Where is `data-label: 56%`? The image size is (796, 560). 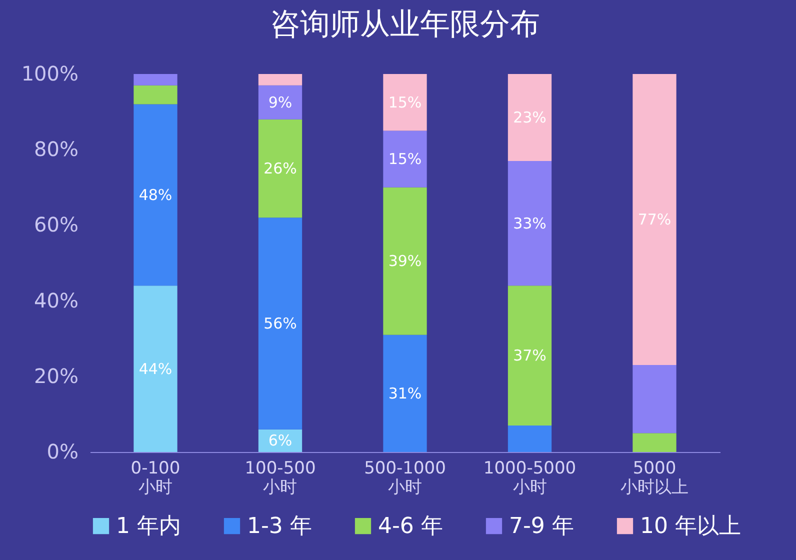 data-label: 56% is located at coordinates (280, 323).